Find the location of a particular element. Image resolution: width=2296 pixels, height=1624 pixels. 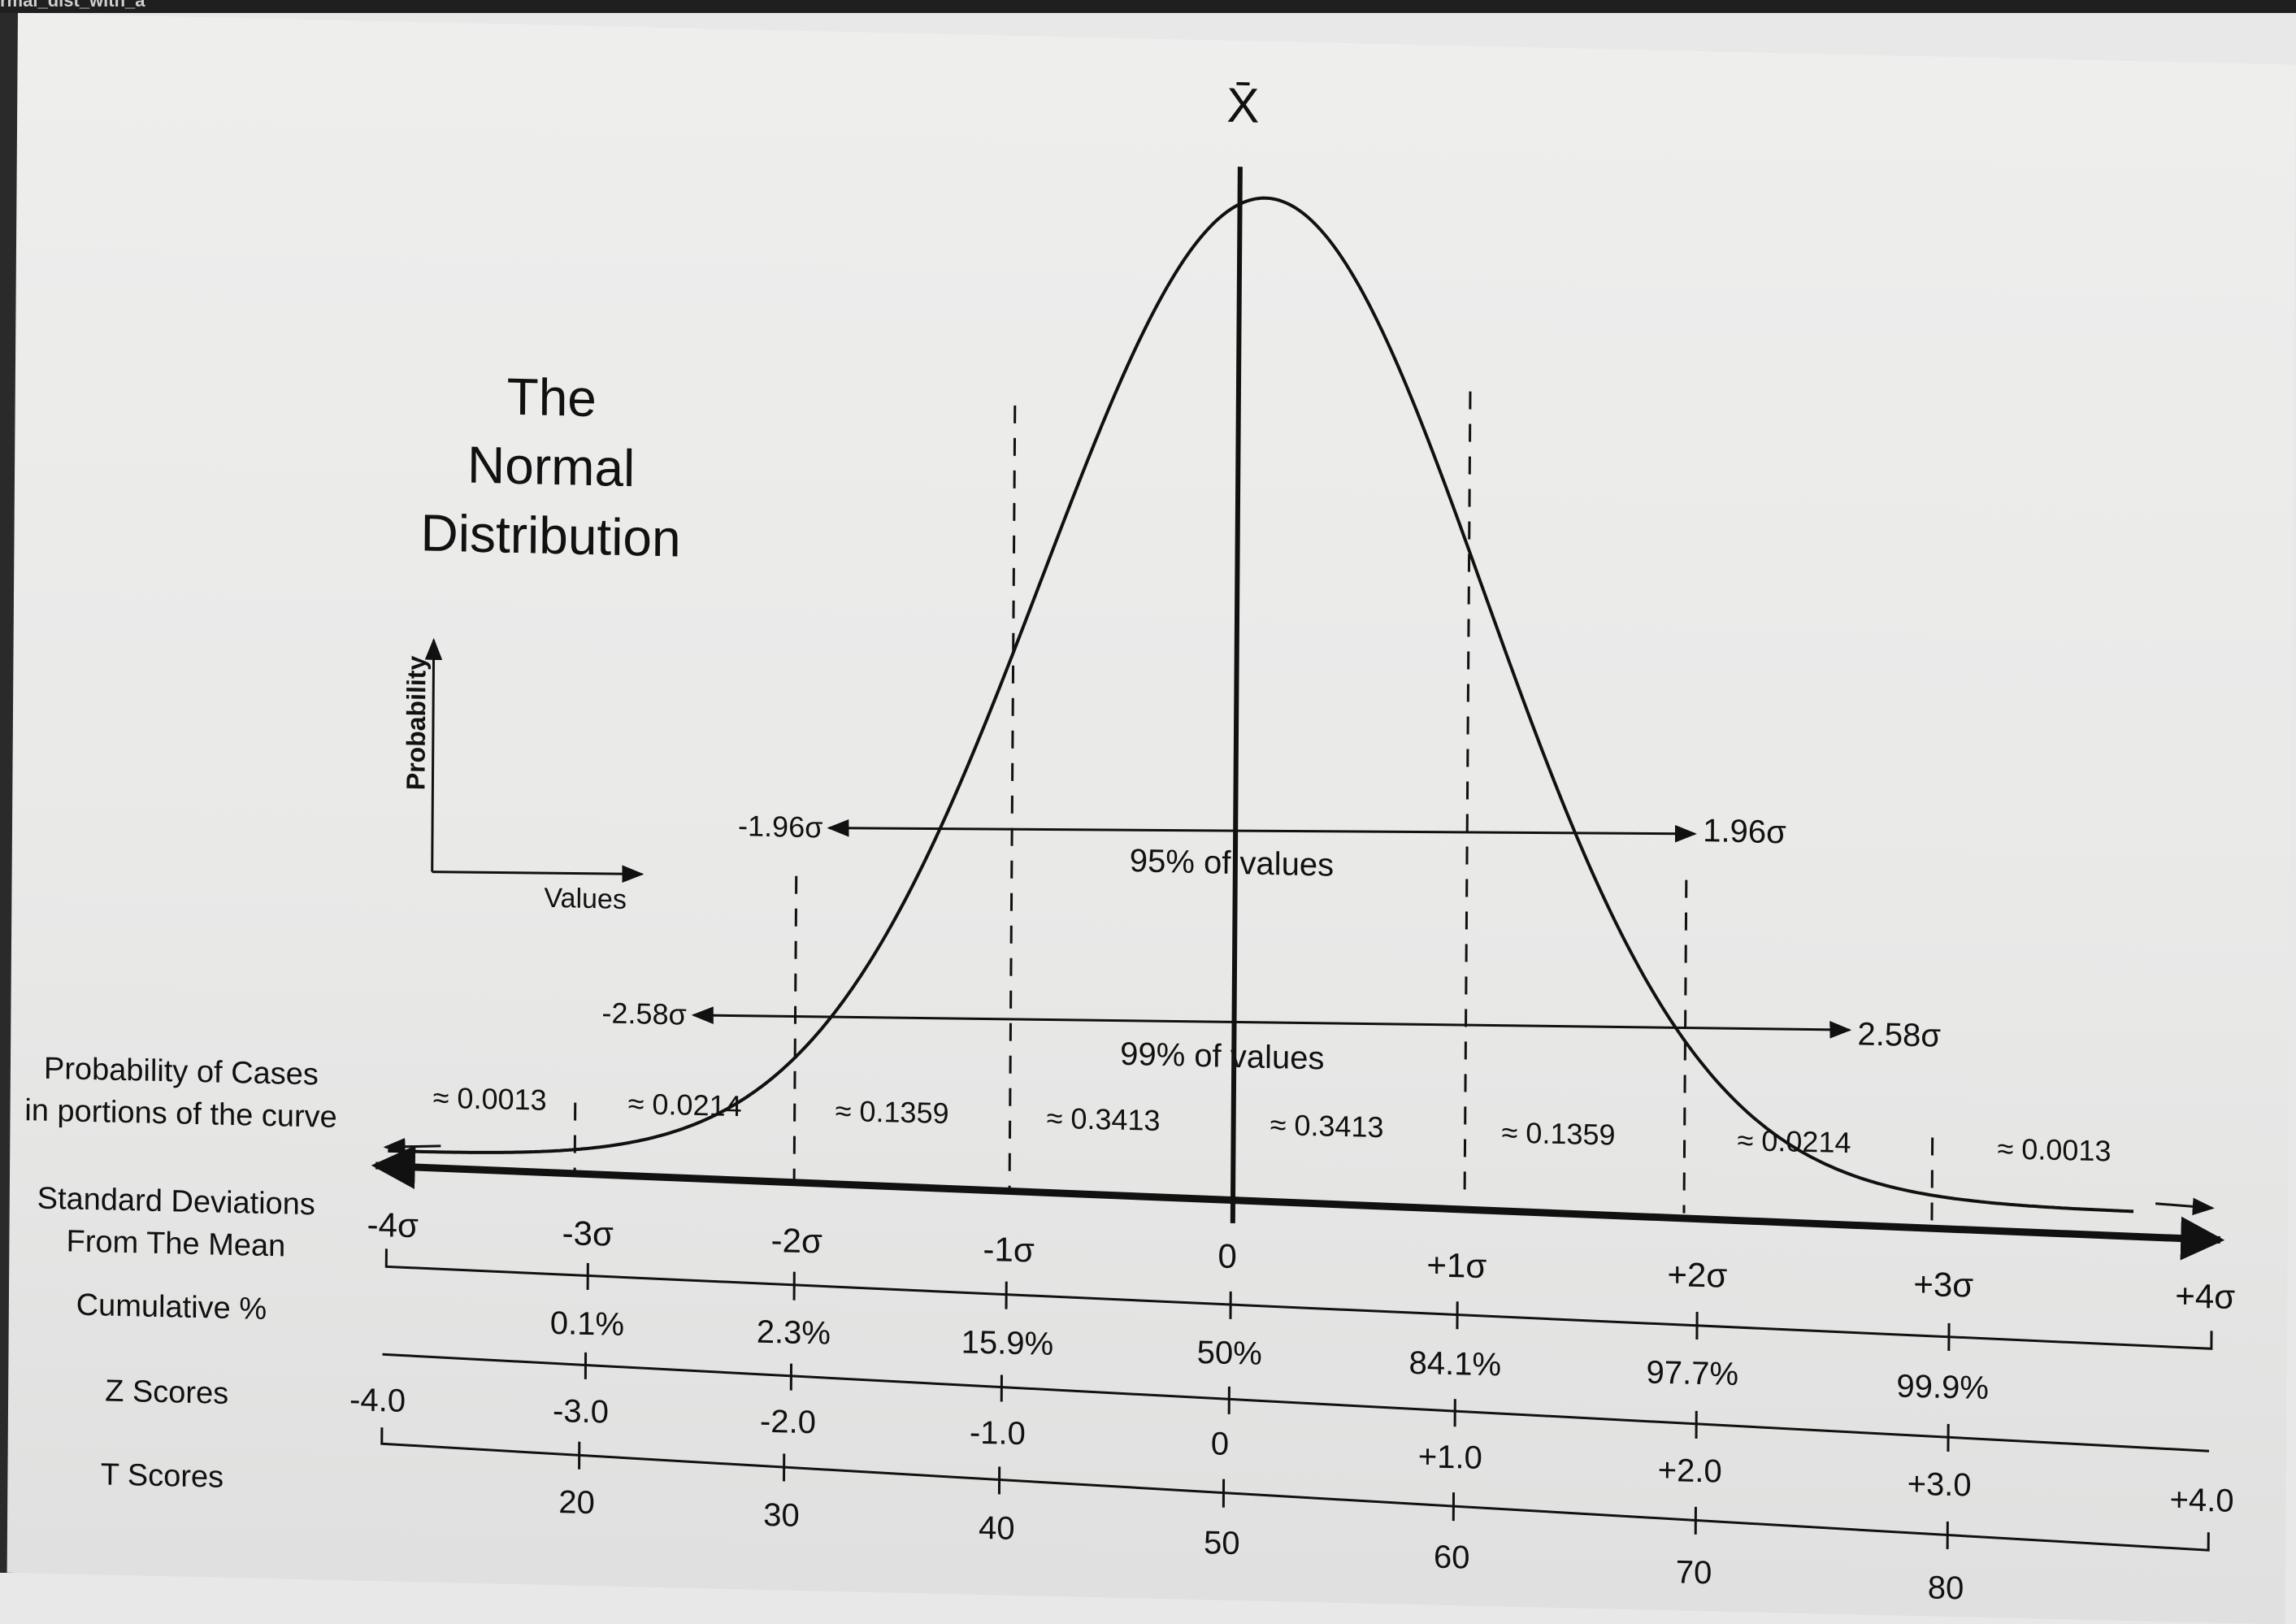

title-line-3: Distribution is located at coordinates (550, 535).